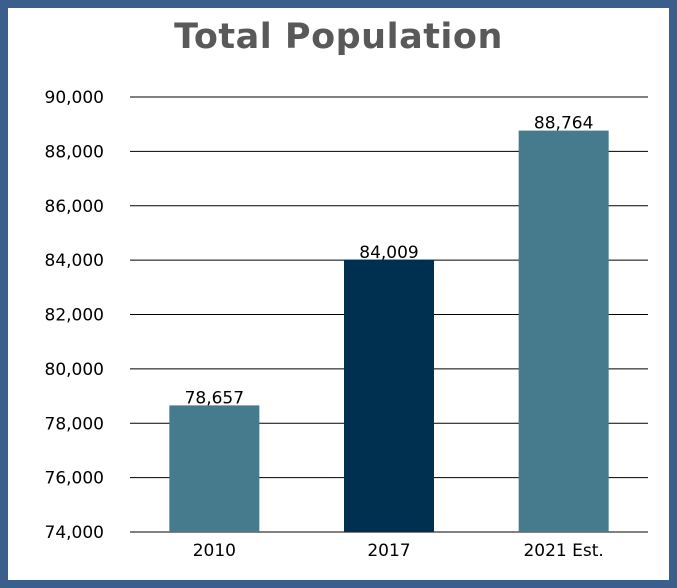 The image size is (677, 588). What do you see at coordinates (338, 37) in the screenshot?
I see `chart-title: Total Population` at bounding box center [338, 37].